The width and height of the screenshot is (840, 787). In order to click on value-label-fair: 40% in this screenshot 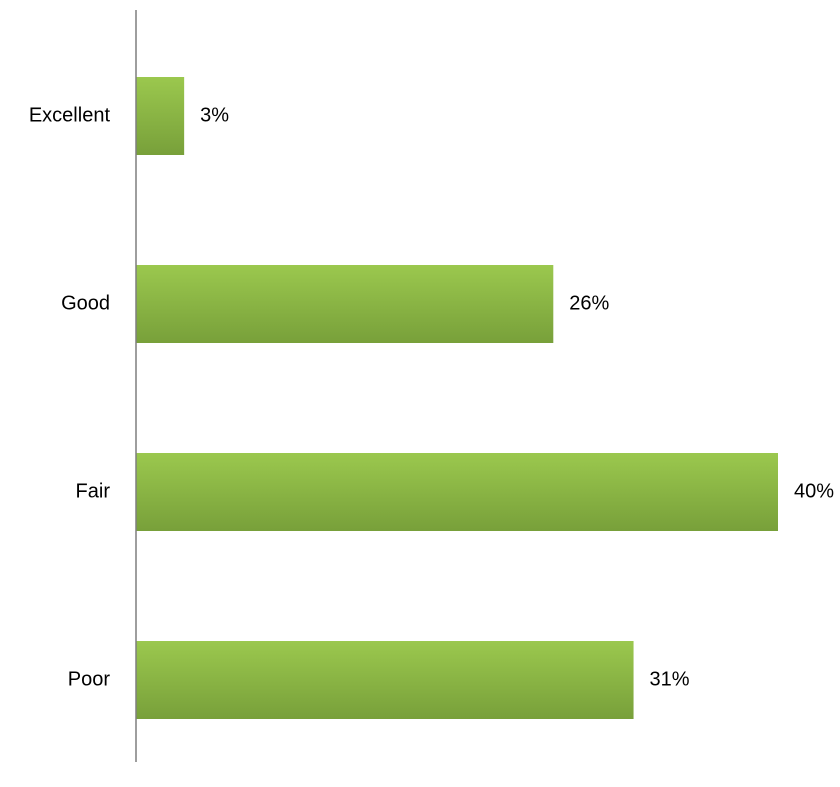, I will do `click(814, 491)`.